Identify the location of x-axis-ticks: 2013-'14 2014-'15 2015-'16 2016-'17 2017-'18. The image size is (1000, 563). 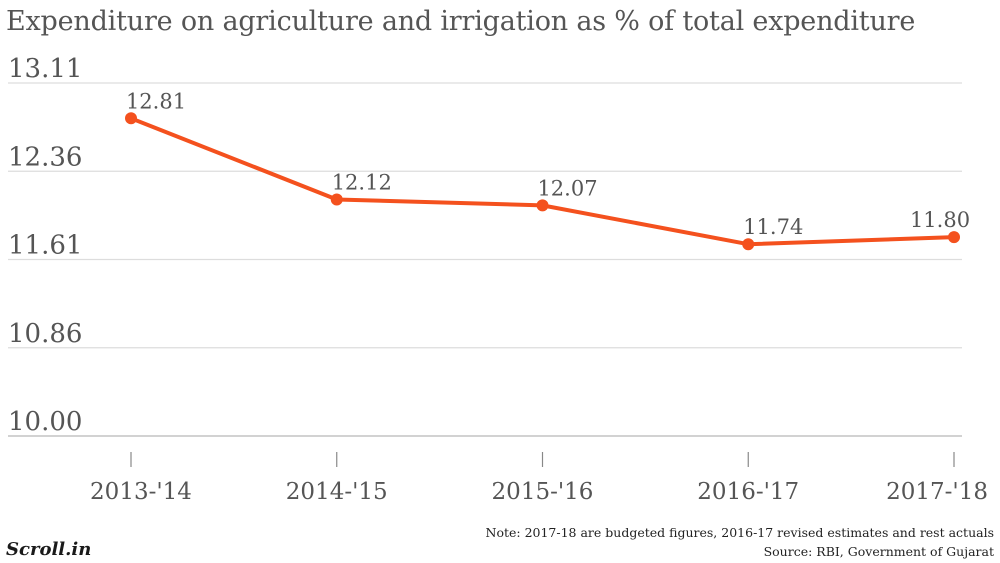
(539, 478).